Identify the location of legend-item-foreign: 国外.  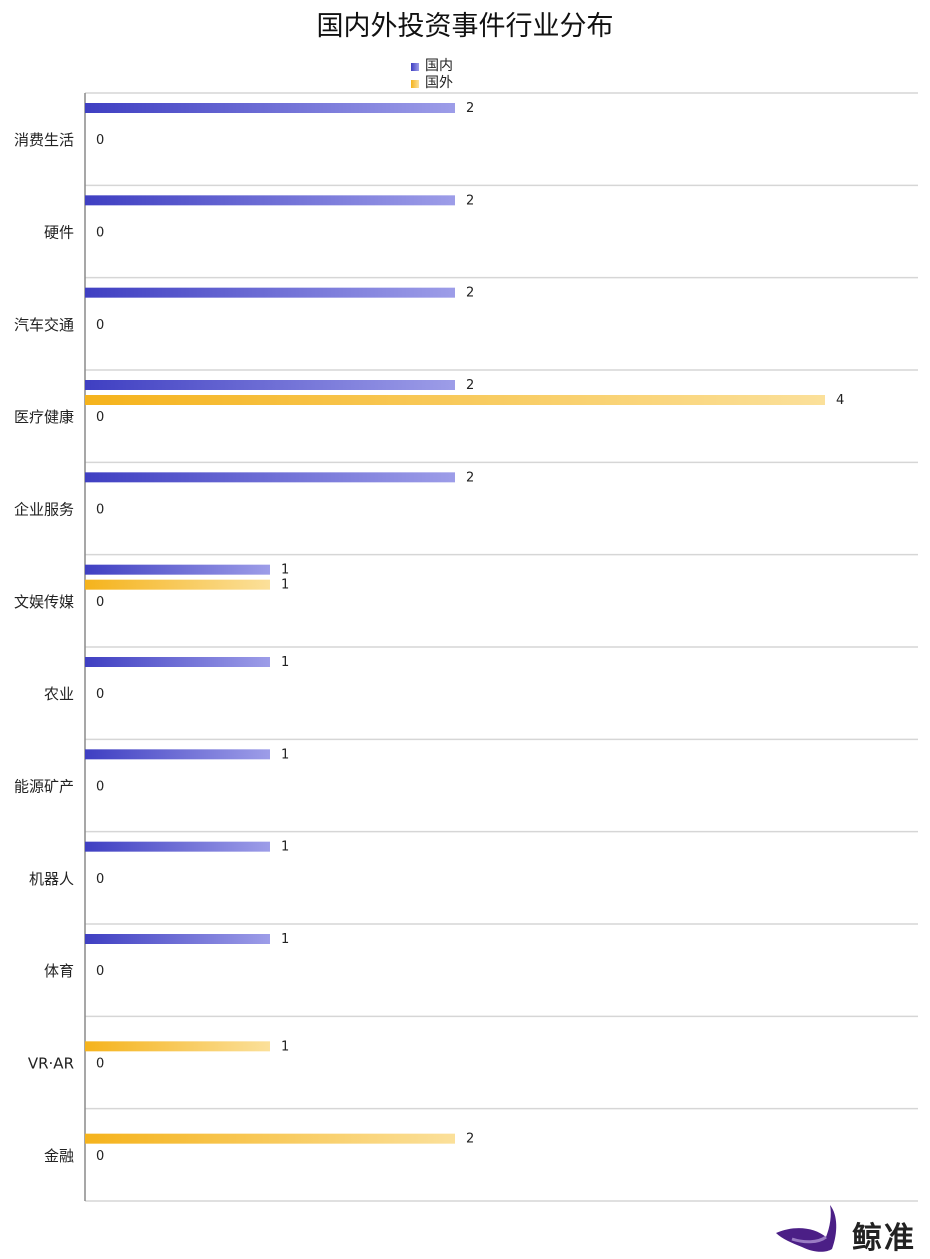
(432, 83).